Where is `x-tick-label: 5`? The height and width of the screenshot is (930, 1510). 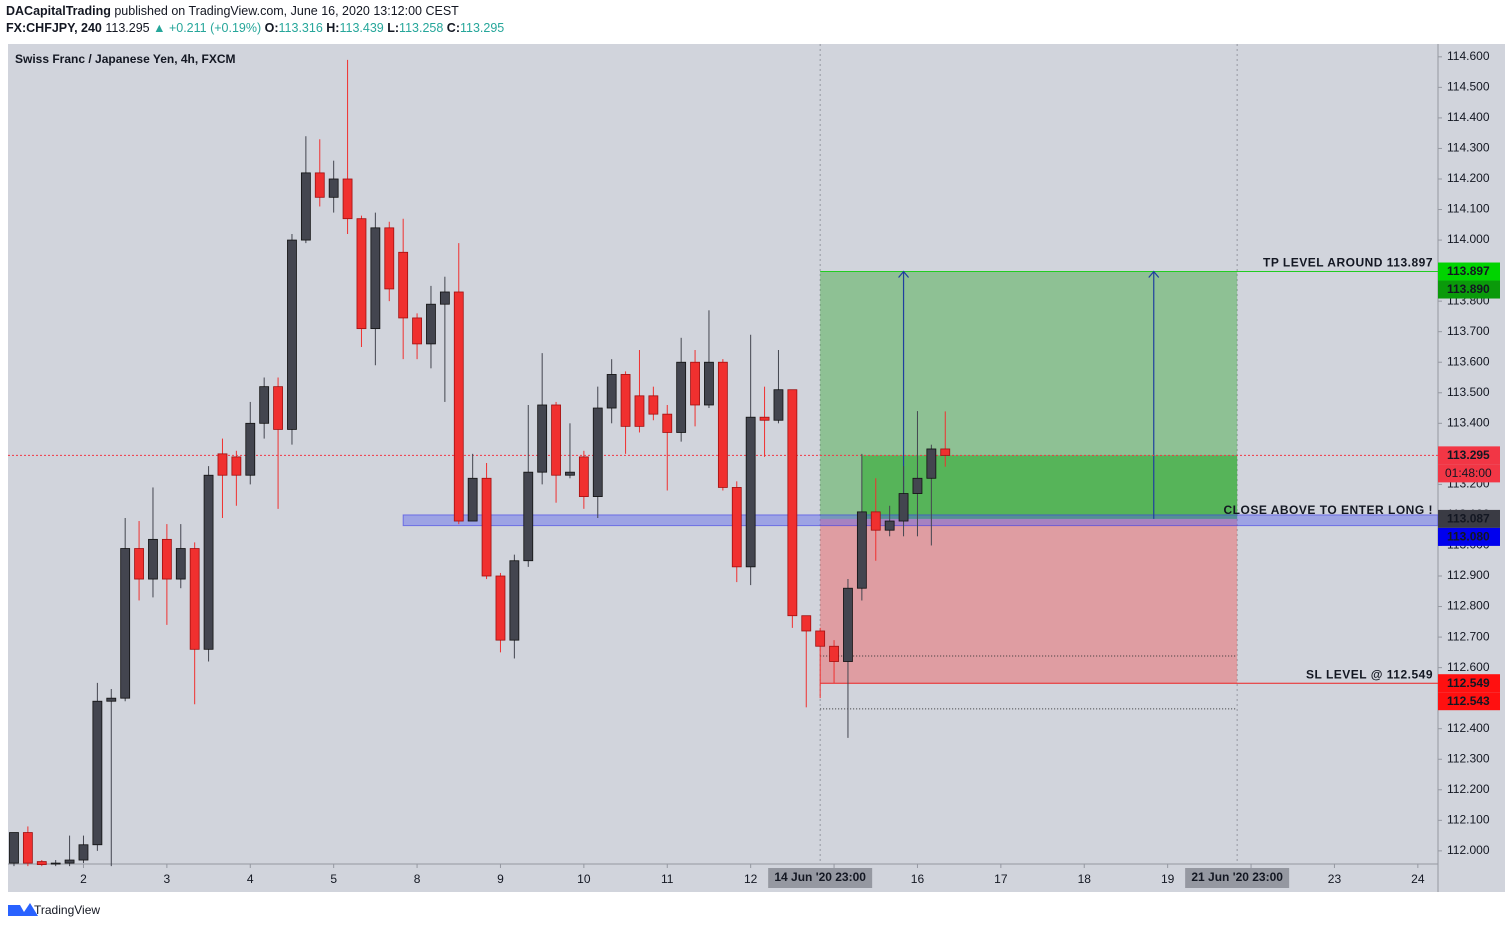
x-tick-label: 5 is located at coordinates (333, 879).